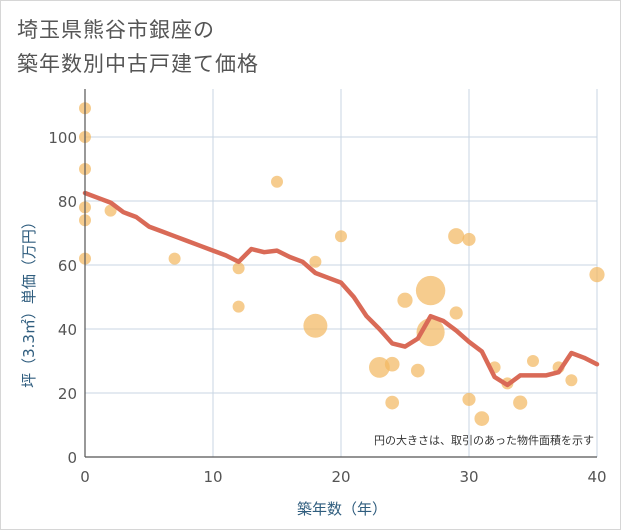 The image size is (621, 530). Describe the element at coordinates (85, 477) in the screenshot. I see `x-tick-label: 0` at that location.